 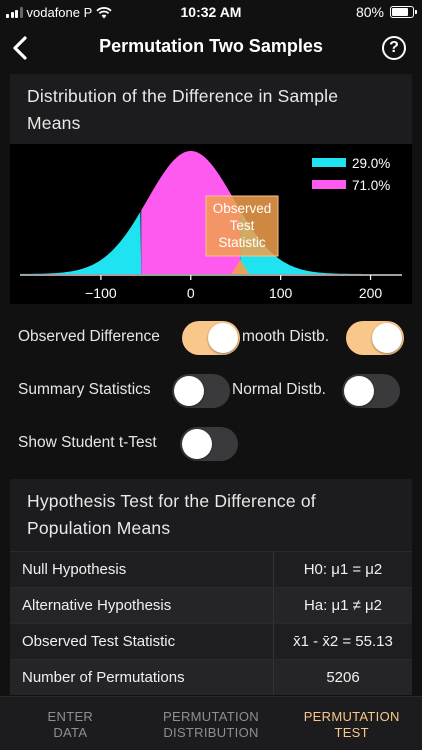 I want to click on table-row: Alternative Hypothesis Ha: μ1 ≠ μ2, so click(x=211, y=605).